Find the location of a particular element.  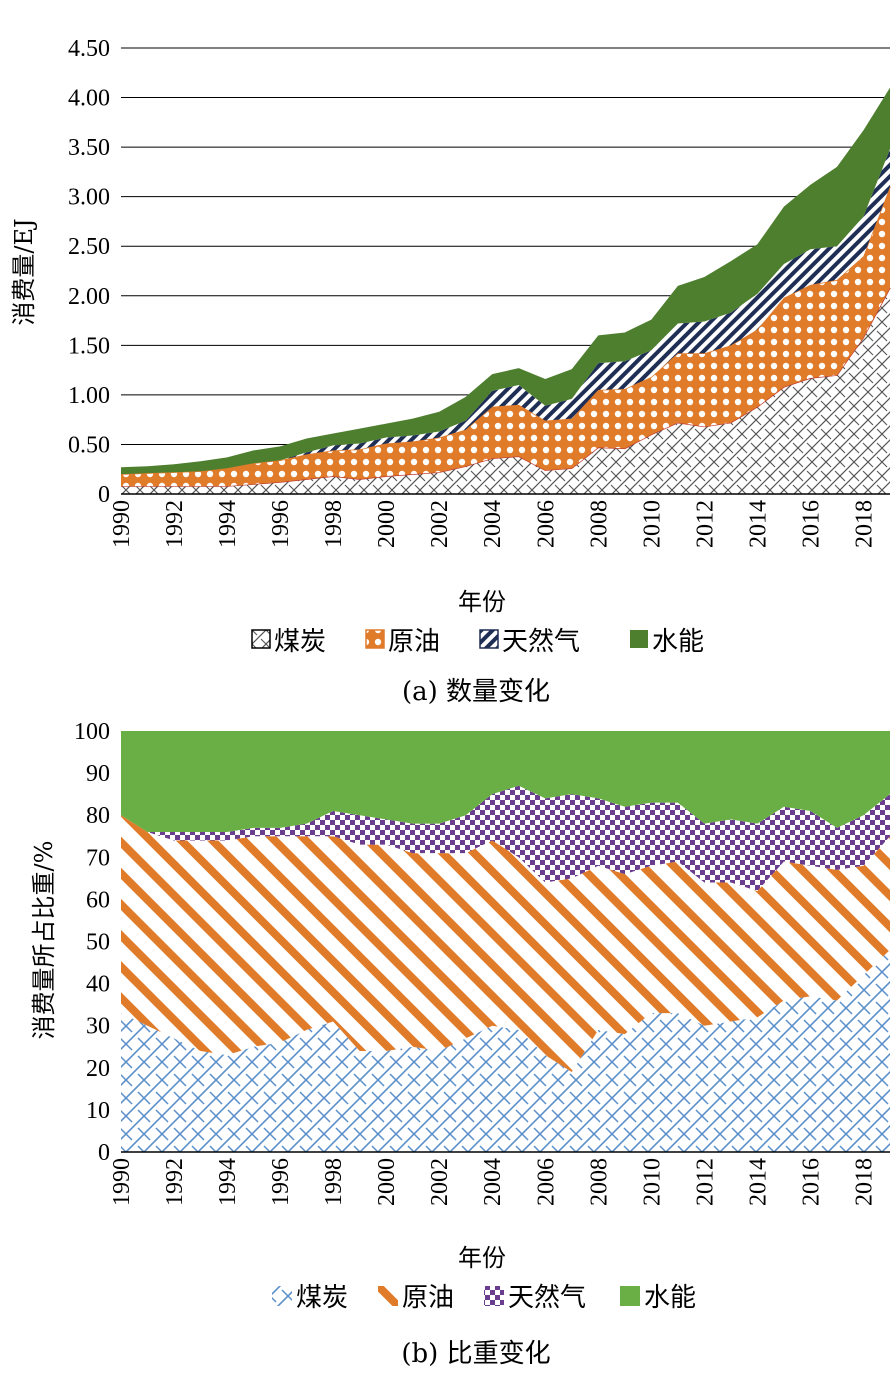

y-tick-label: 80 is located at coordinates (98, 816).